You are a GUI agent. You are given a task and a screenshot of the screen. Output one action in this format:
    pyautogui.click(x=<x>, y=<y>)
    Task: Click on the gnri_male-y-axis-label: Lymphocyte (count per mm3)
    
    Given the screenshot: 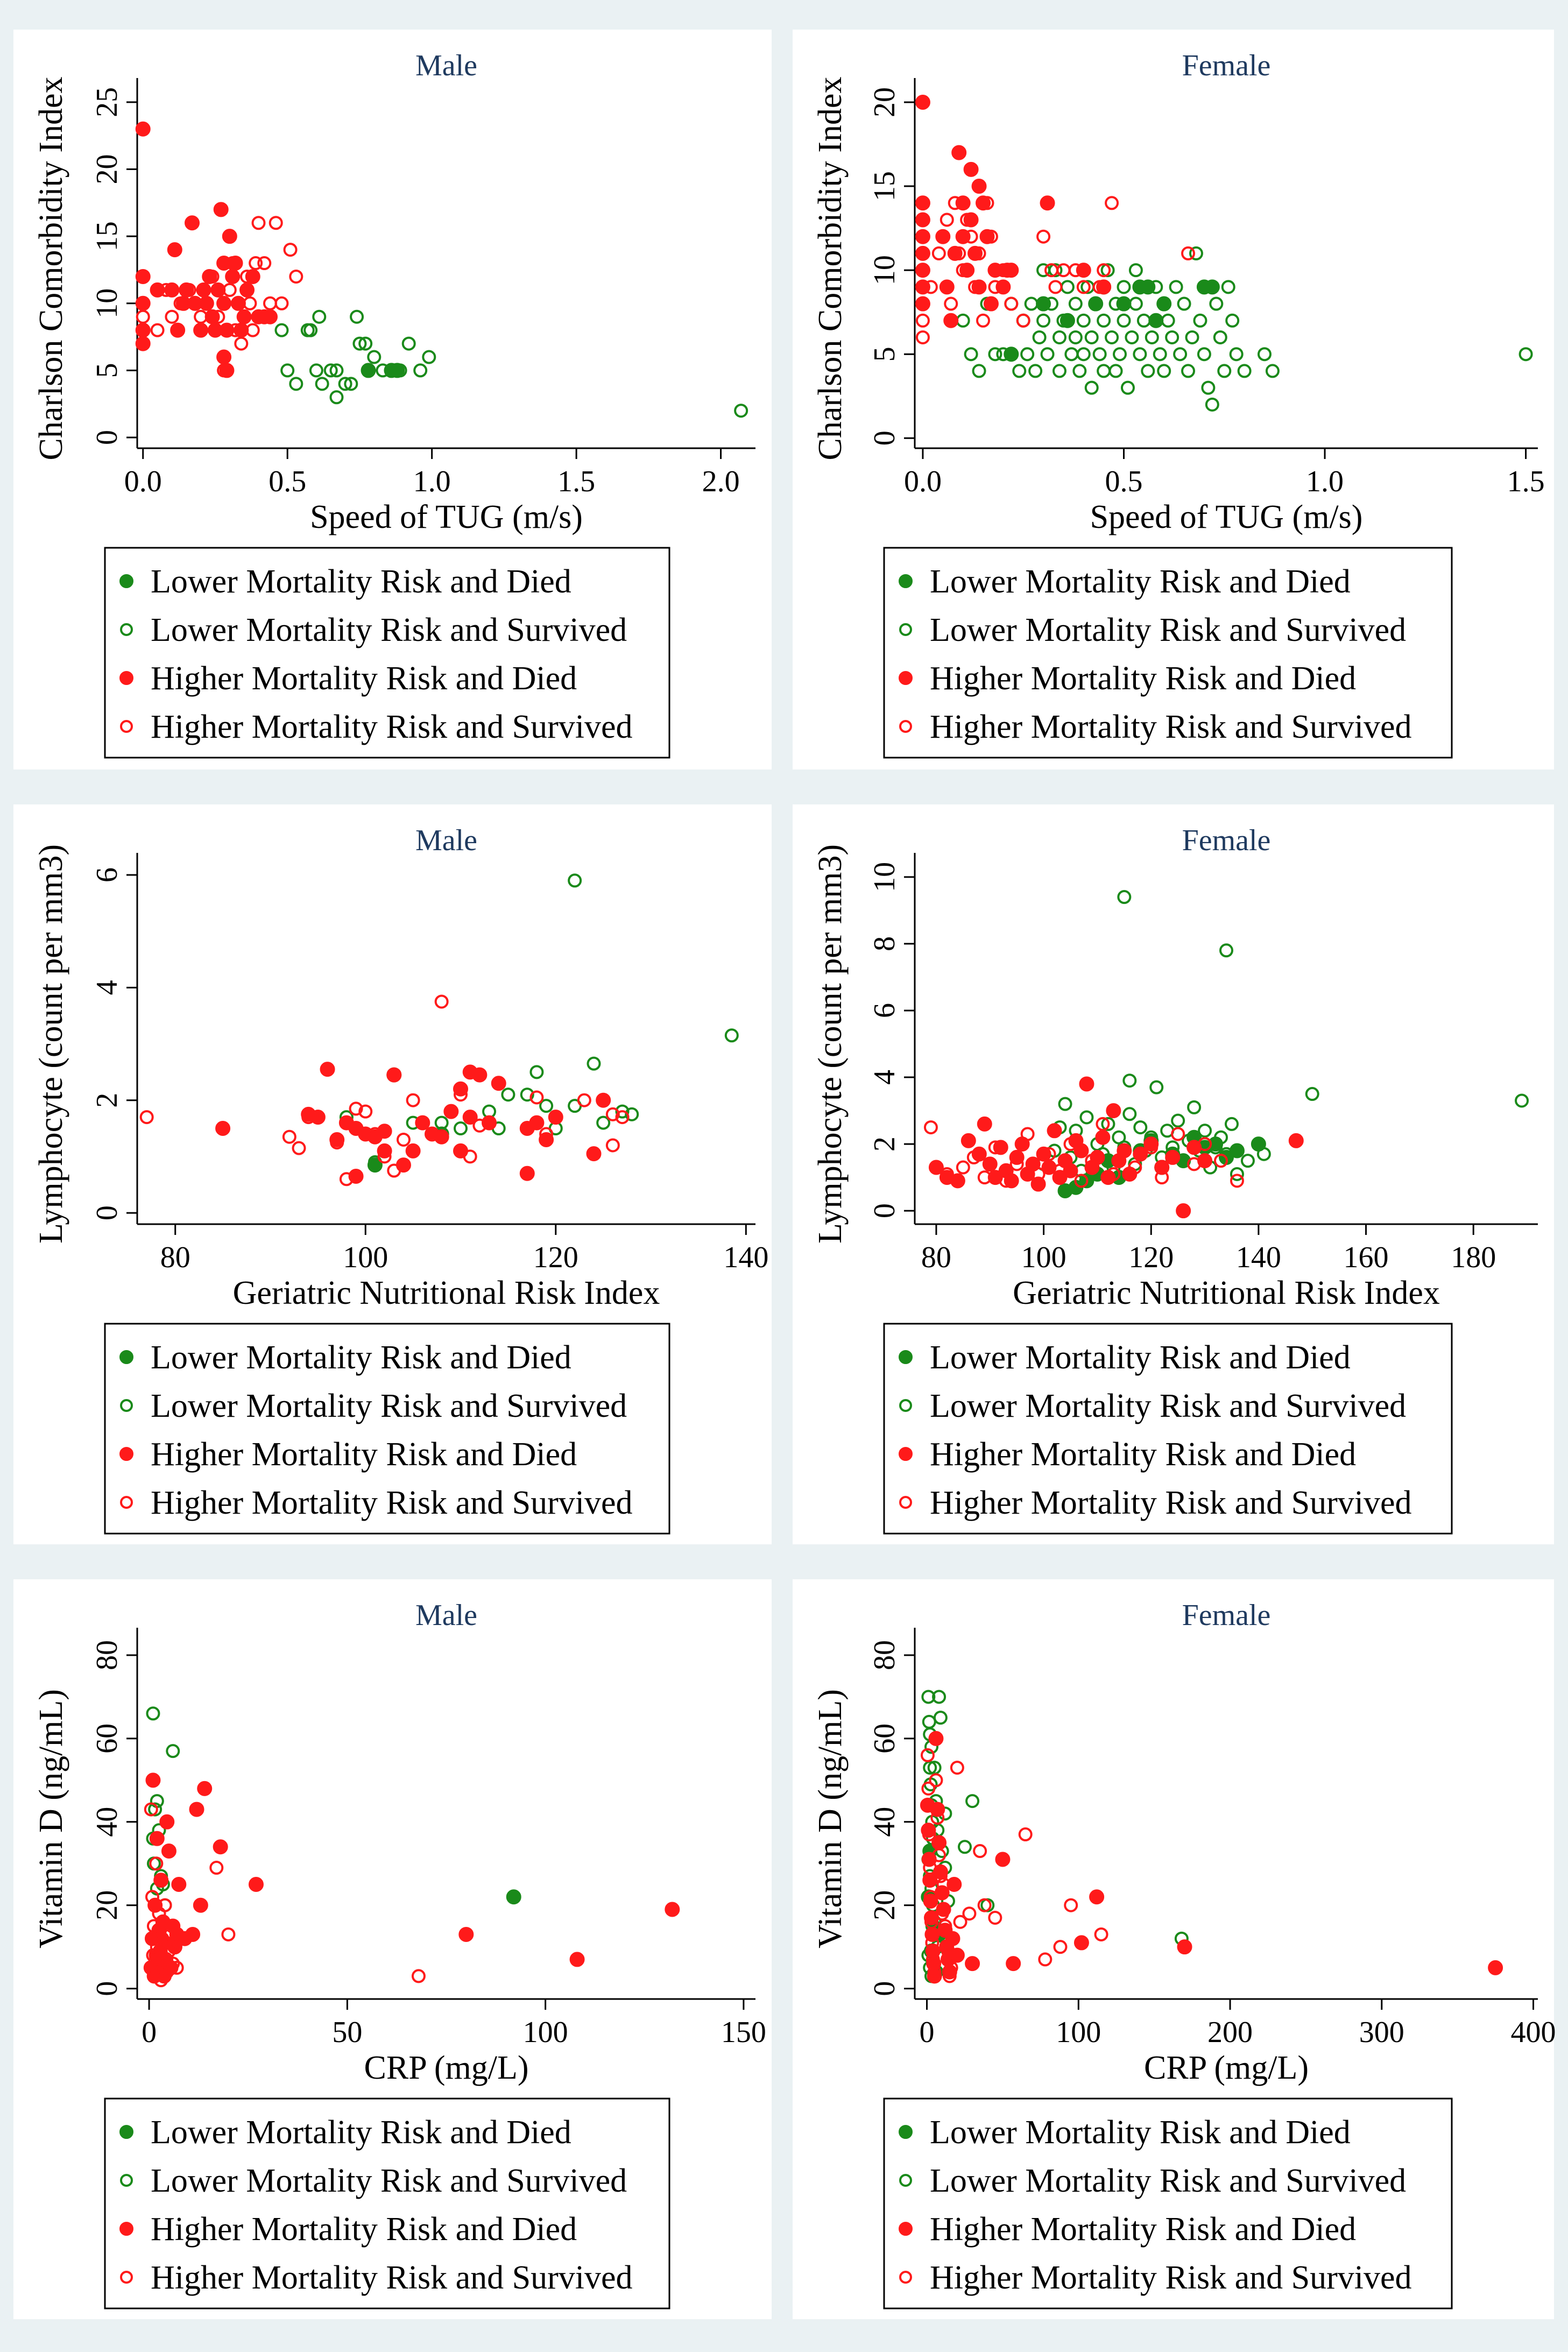 What is the action you would take?
    pyautogui.click(x=51, y=1044)
    